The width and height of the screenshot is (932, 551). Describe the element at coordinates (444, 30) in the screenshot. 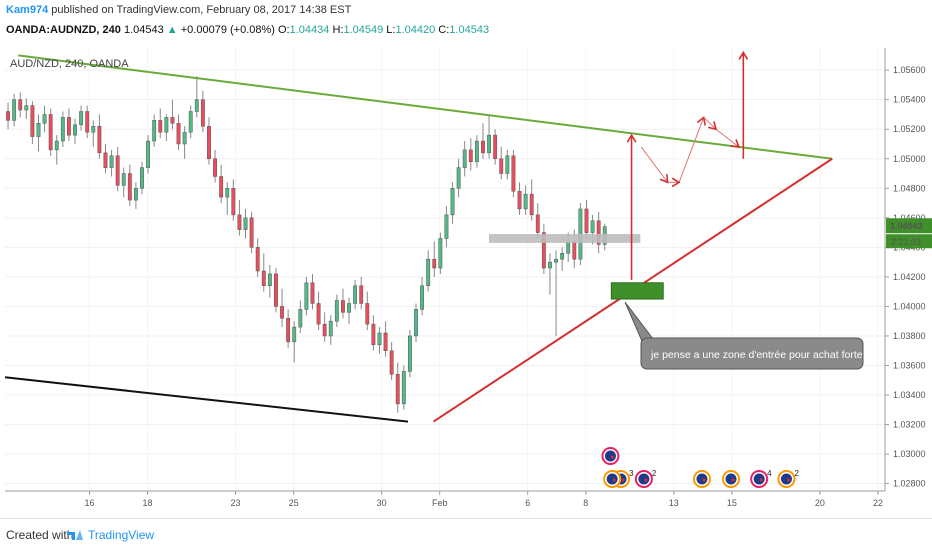

I see `close-label: C:` at that location.